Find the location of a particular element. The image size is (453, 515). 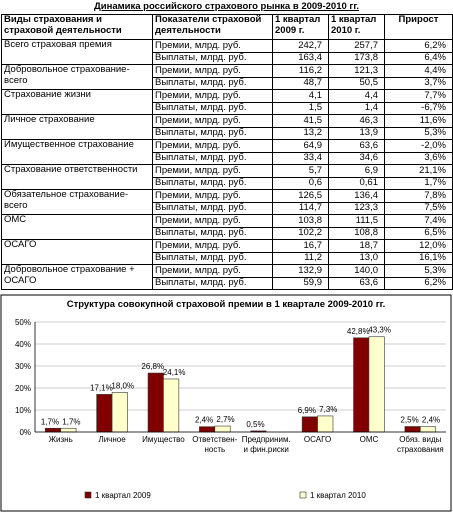

value-cell: 7,5% is located at coordinates (418, 208).